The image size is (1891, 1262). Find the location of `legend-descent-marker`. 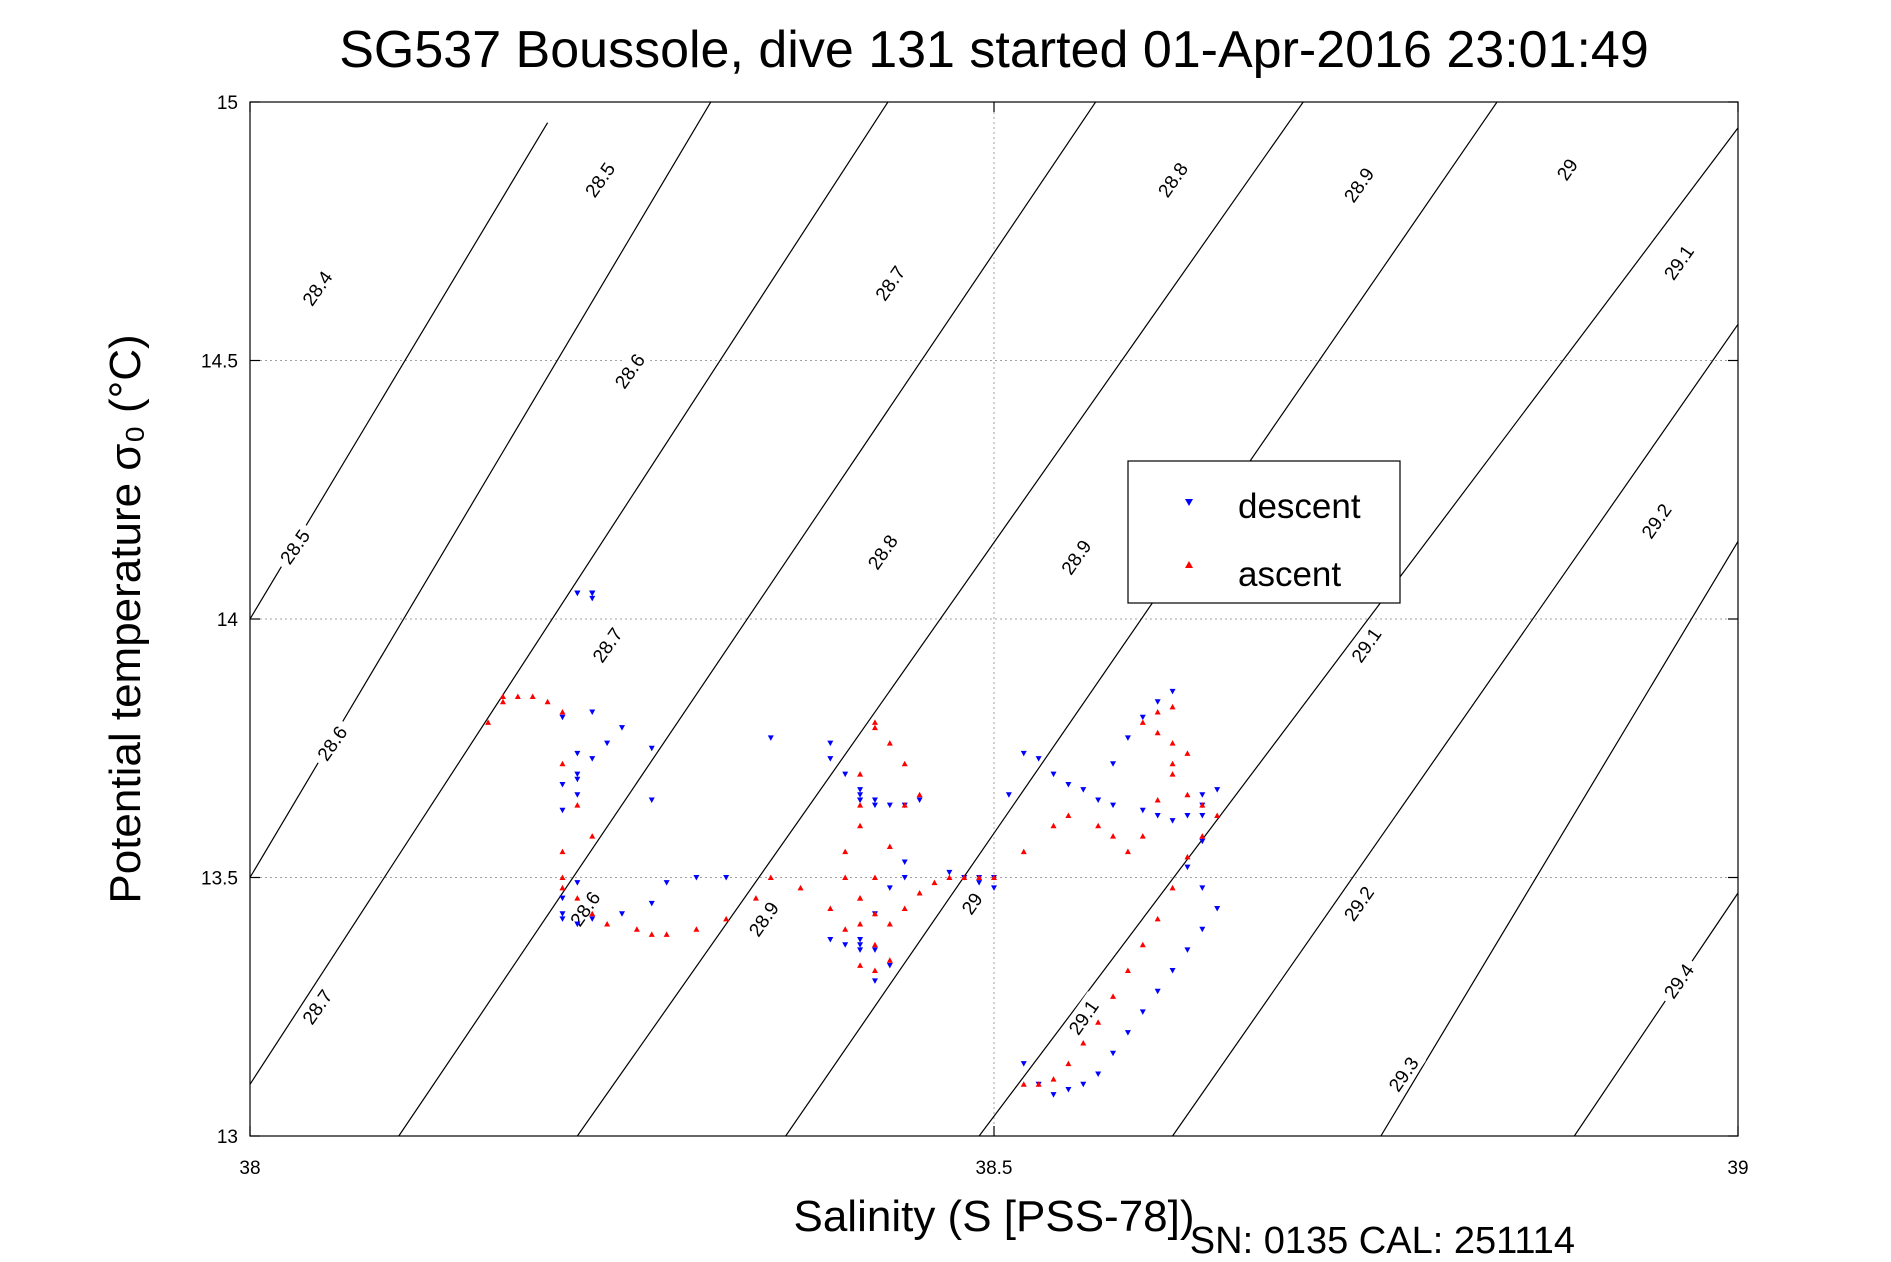

legend-descent-marker is located at coordinates (1189, 502).